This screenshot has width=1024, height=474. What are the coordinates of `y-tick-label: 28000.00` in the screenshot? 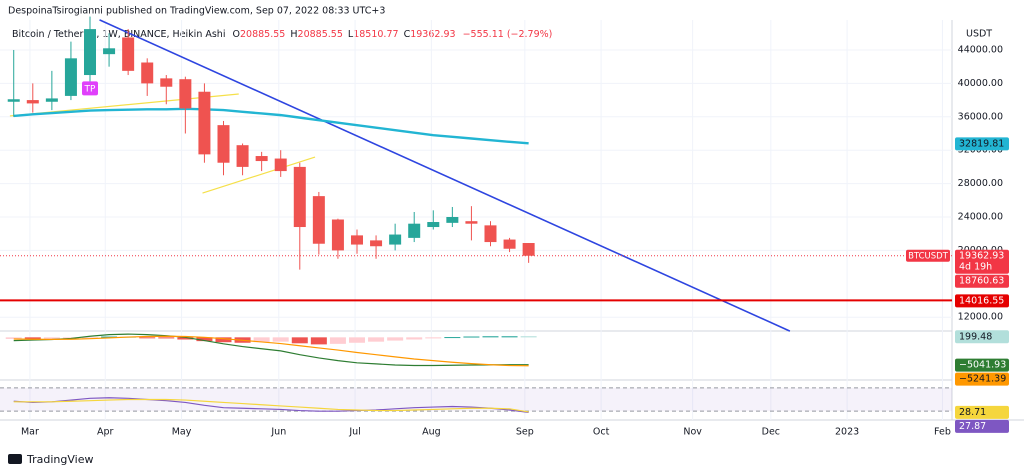 It's located at (980, 183).